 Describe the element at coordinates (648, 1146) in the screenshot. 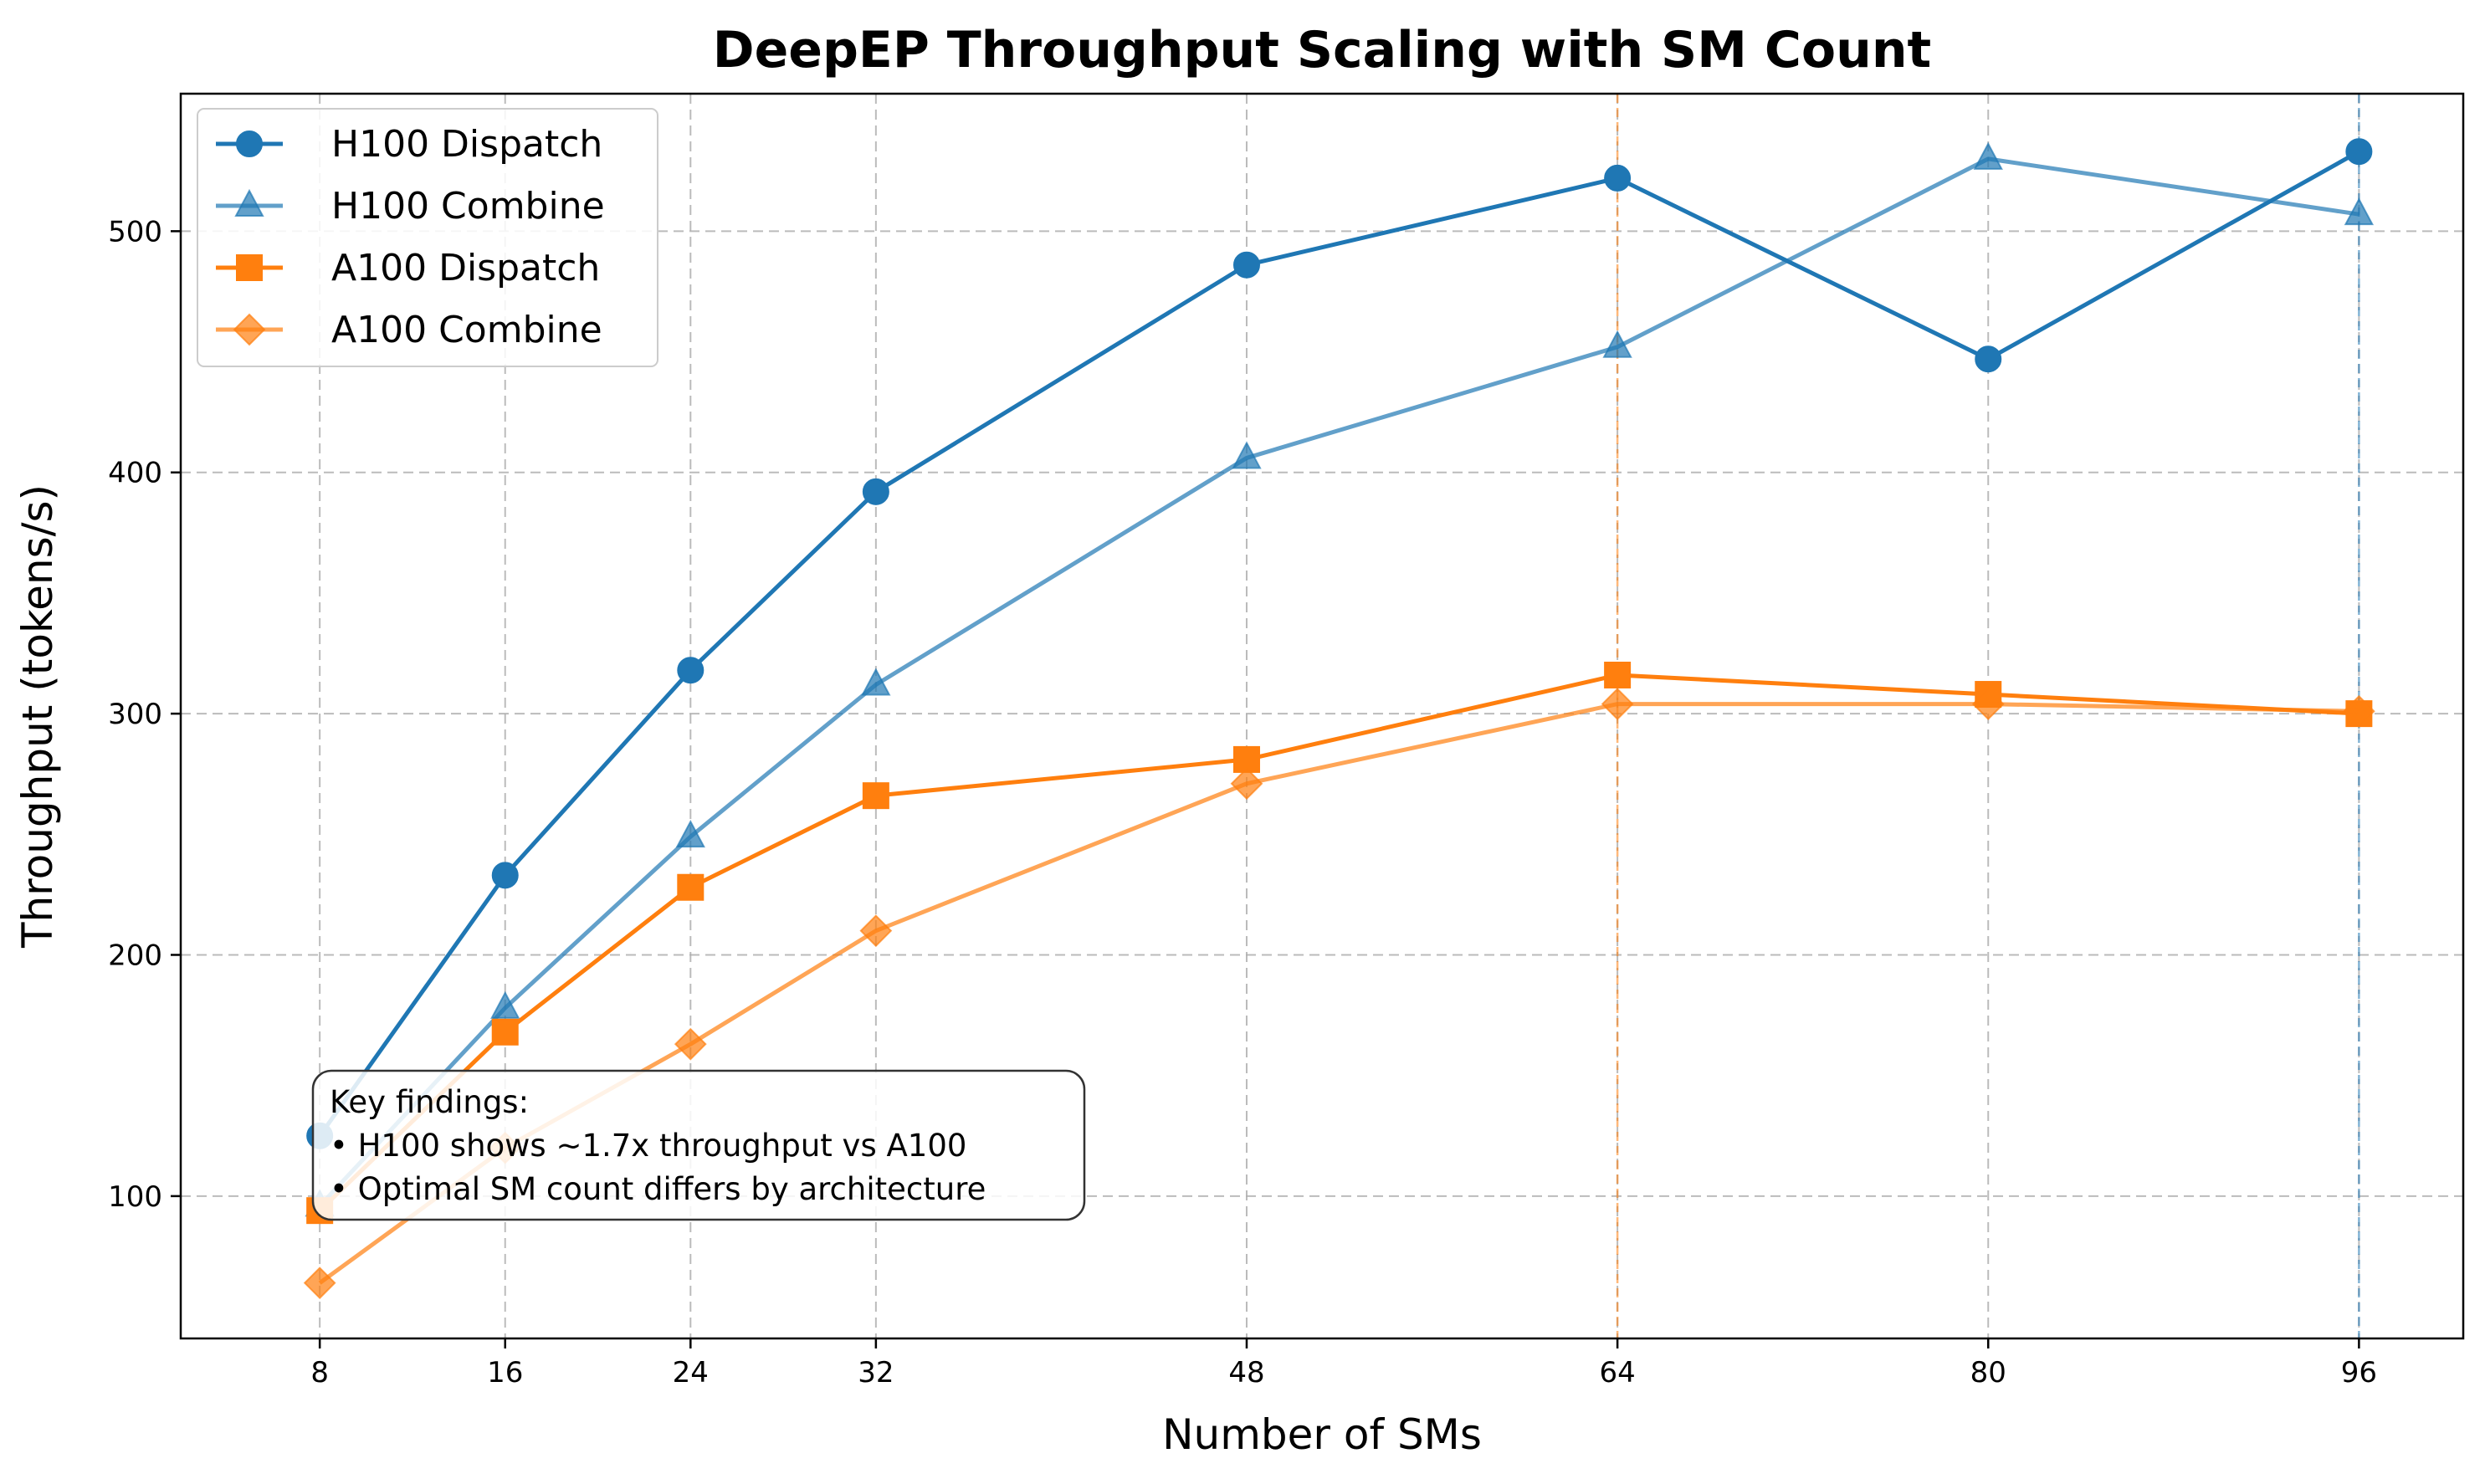

I see `annotation-line: • H100 shows ~1.7x throughput vs A100` at that location.